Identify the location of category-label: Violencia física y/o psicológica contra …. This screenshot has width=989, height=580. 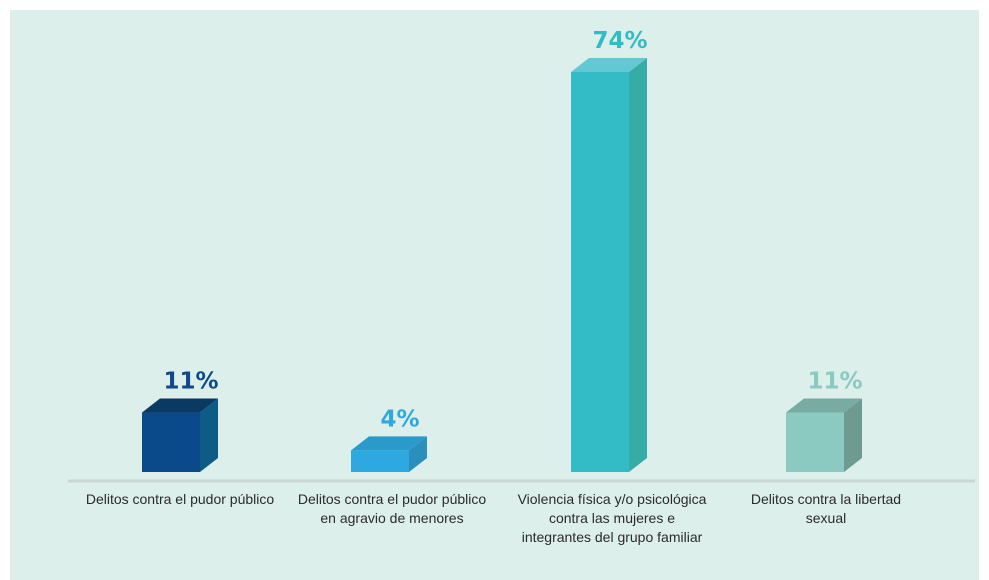
(612, 518).